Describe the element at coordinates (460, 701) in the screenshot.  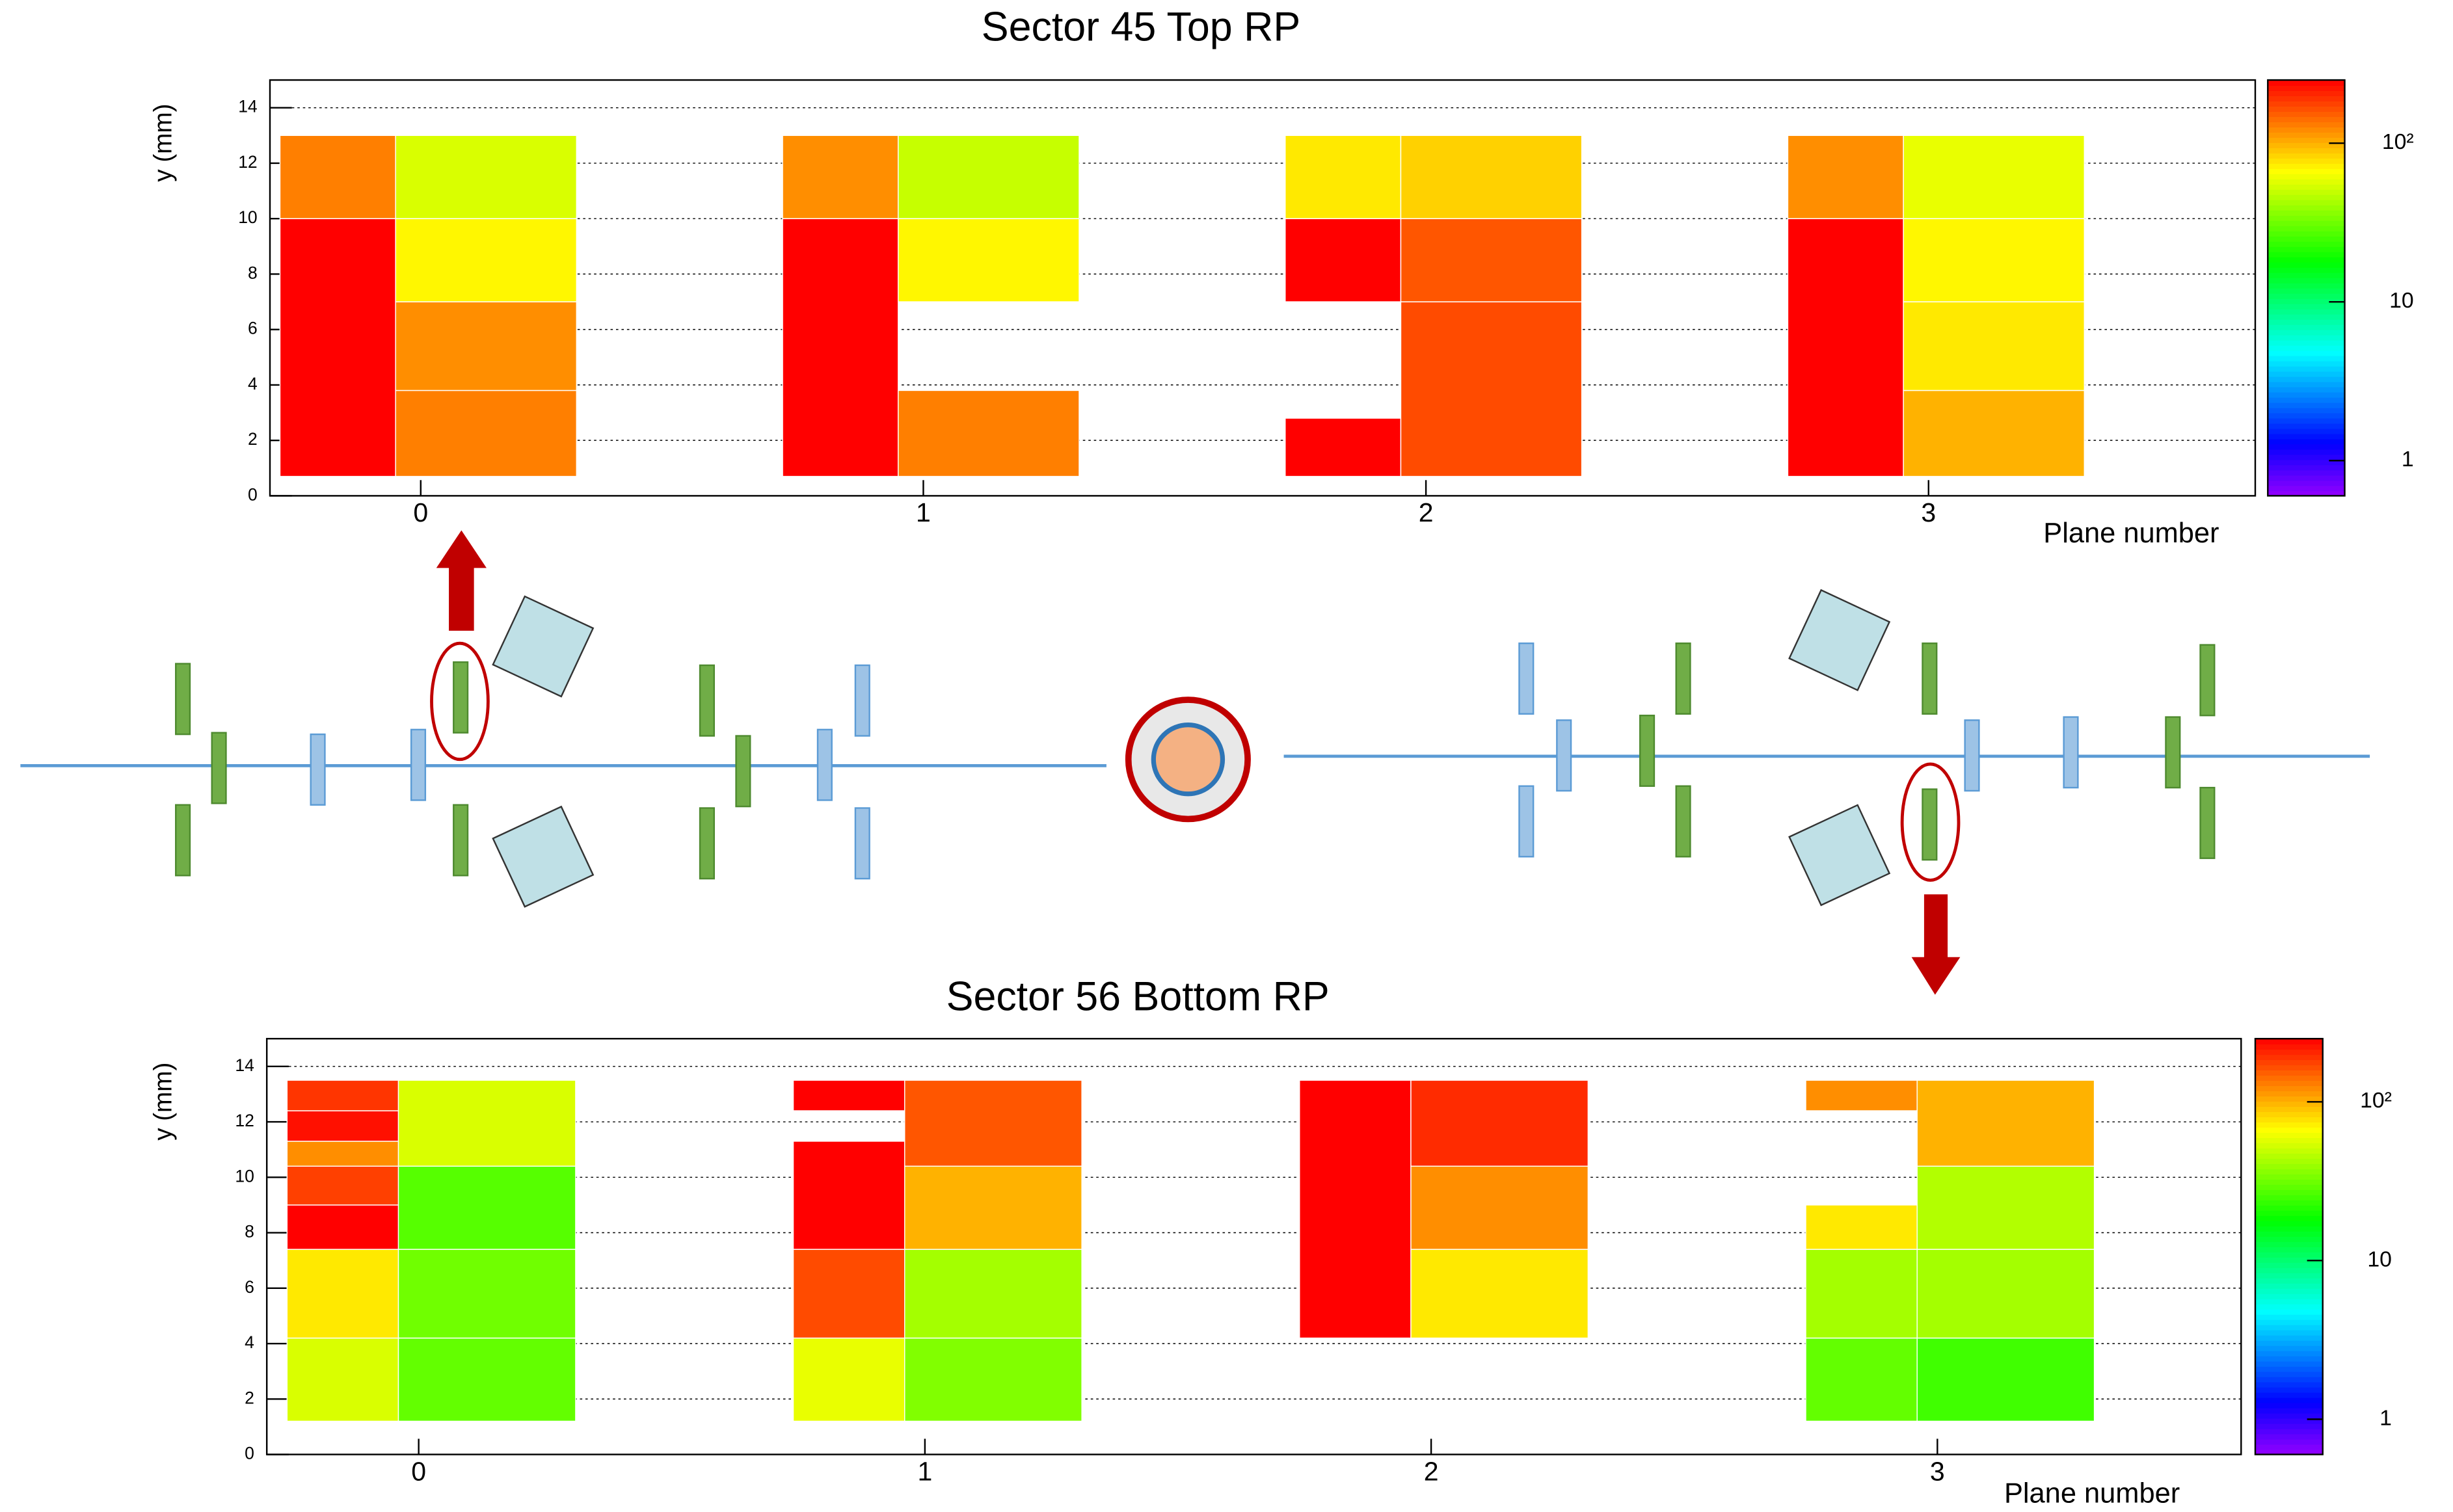
I see `highlight` at that location.